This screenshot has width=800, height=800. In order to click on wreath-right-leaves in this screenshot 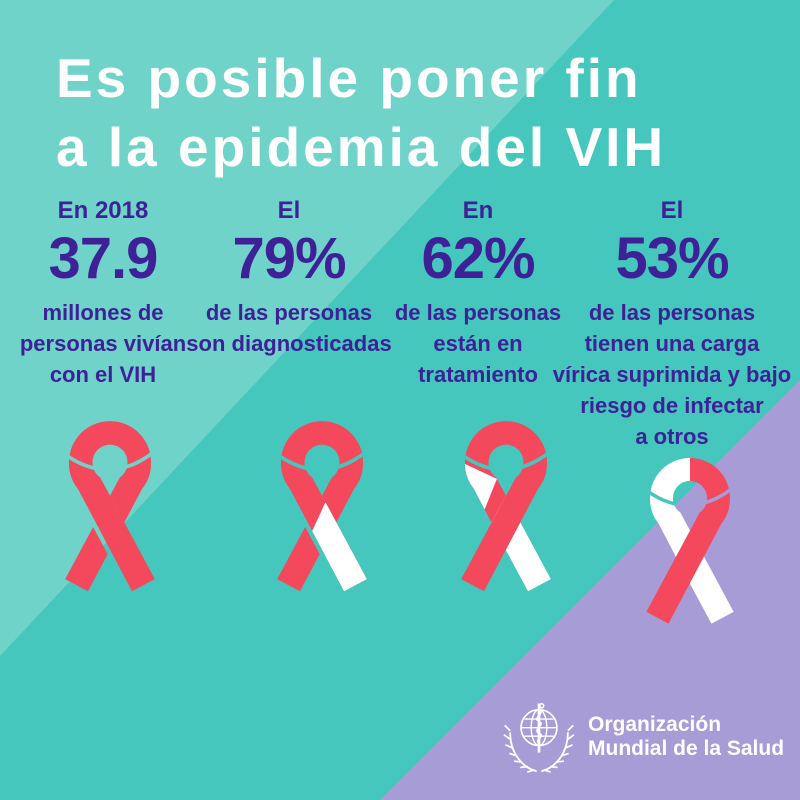, I will do `click(559, 748)`.